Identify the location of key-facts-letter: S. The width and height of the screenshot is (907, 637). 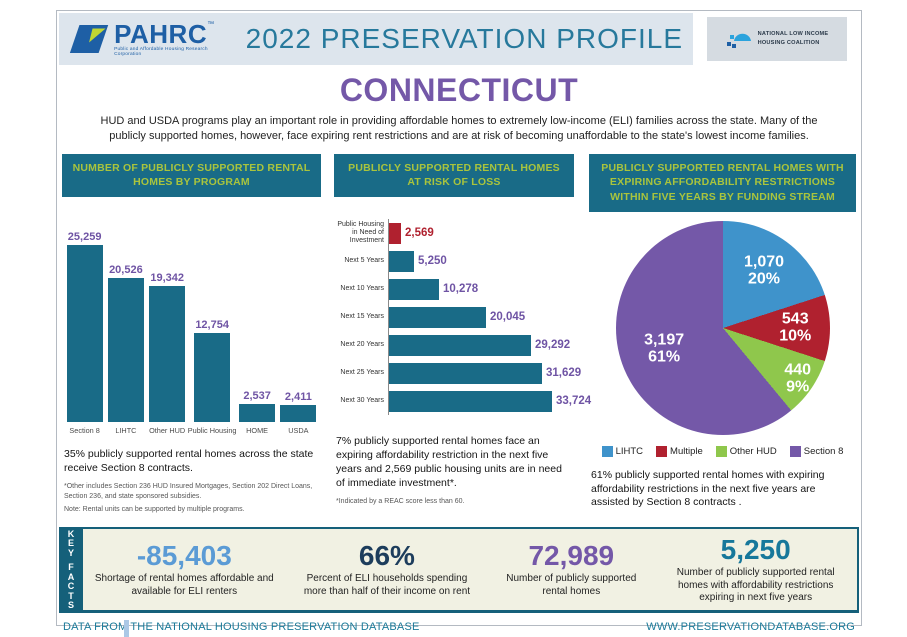
(70, 605).